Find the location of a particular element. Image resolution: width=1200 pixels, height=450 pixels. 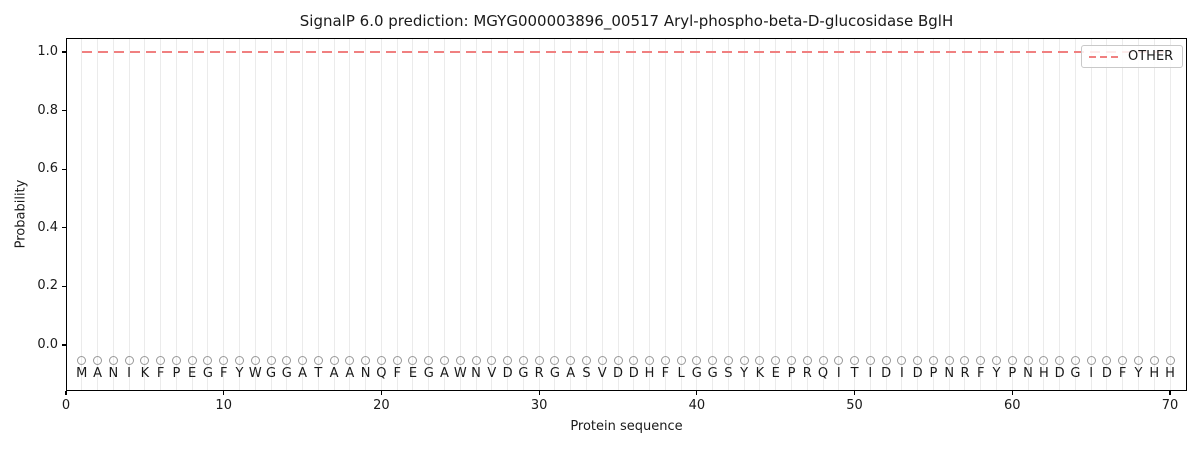

x-tick-label: 50 is located at coordinates (854, 405).